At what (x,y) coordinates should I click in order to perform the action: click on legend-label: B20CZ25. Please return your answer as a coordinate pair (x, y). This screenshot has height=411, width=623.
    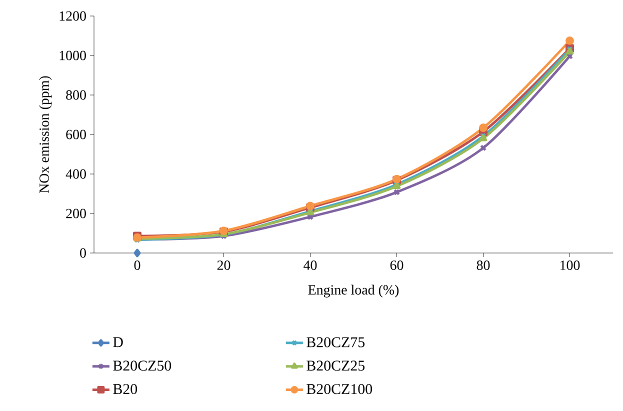
    Looking at the image, I should click on (335, 365).